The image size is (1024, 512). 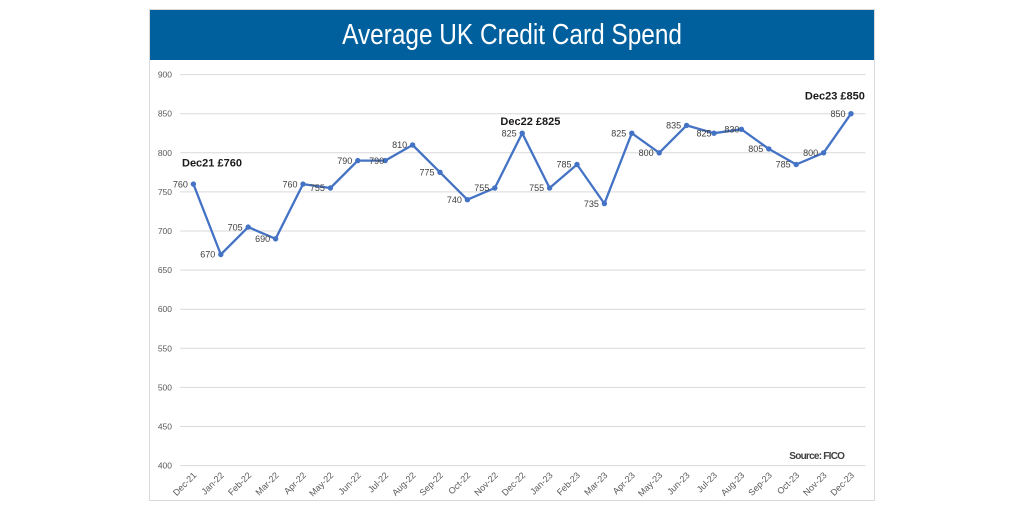 I want to click on svg-text: Apr-23, so click(x=624, y=483).